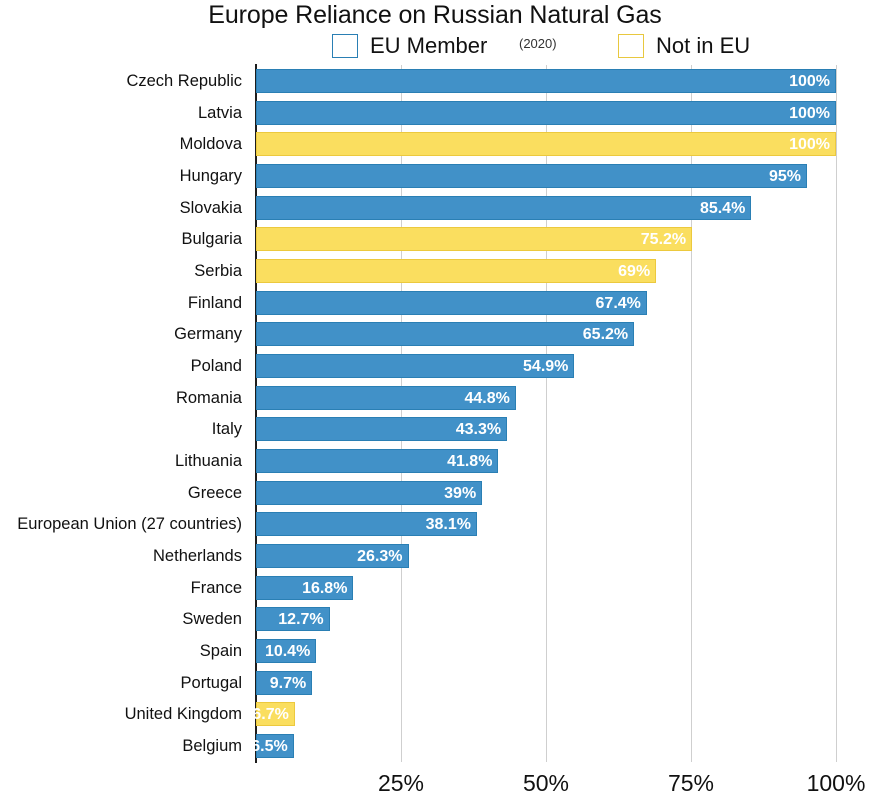 Image resolution: width=870 pixels, height=802 pixels. What do you see at coordinates (288, 683) in the screenshot?
I see `bar-value-label: 9.7%` at bounding box center [288, 683].